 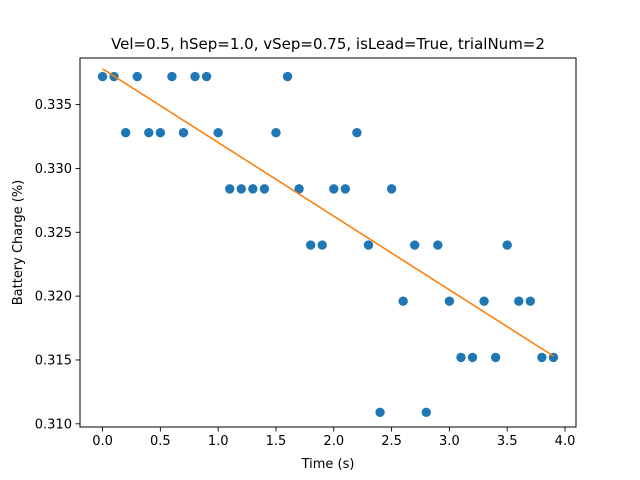 What do you see at coordinates (449, 441) in the screenshot?
I see `x-tick-label: 3.0` at bounding box center [449, 441].